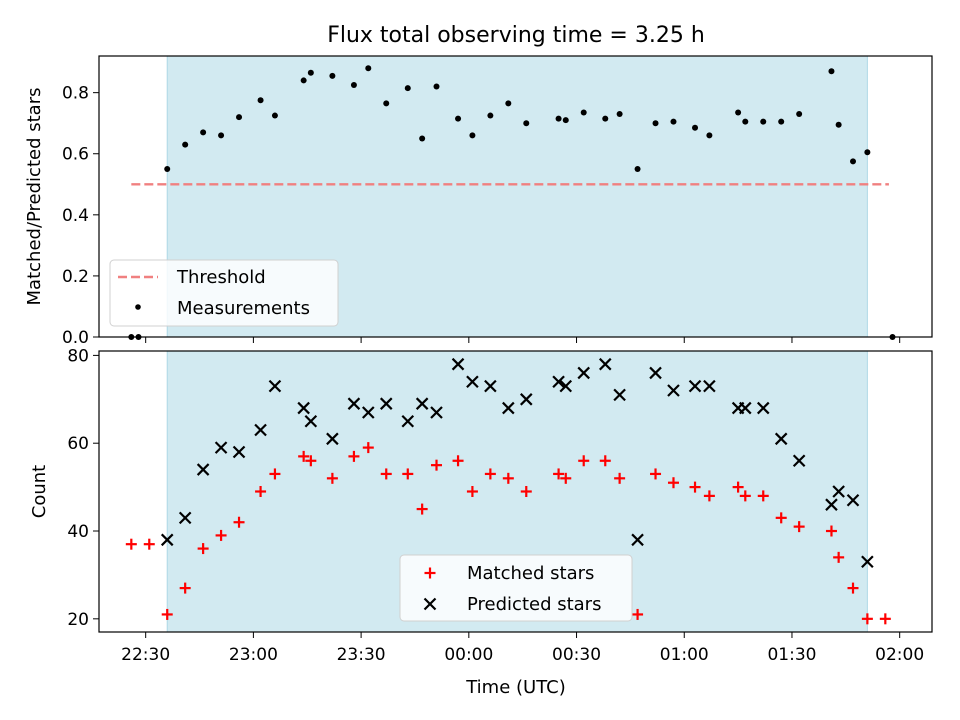 The height and width of the screenshot is (720, 960). Describe the element at coordinates (78, 444) in the screenshot. I see `bottom-y-tick-label: 60` at that location.